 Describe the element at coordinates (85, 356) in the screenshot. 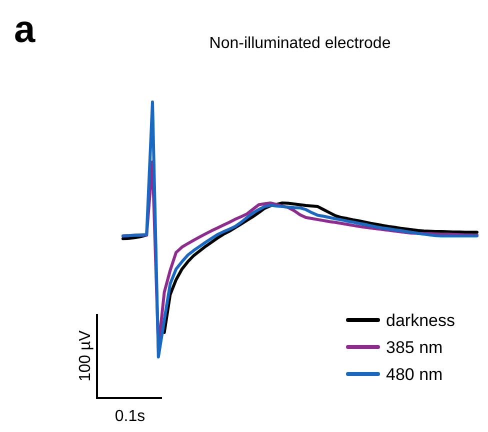

I see `text: 100 µV` at that location.